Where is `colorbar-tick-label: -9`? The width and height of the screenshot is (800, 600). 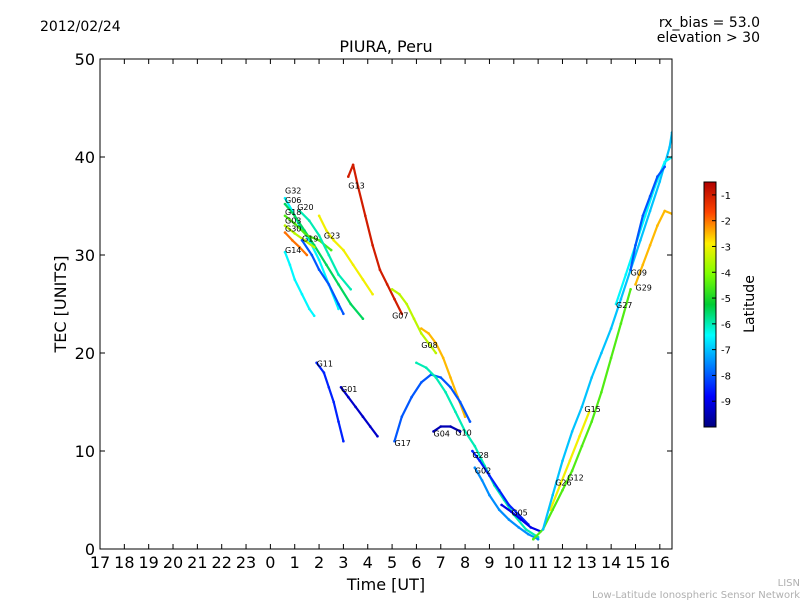 colorbar-tick-label: -9 is located at coordinates (726, 402).